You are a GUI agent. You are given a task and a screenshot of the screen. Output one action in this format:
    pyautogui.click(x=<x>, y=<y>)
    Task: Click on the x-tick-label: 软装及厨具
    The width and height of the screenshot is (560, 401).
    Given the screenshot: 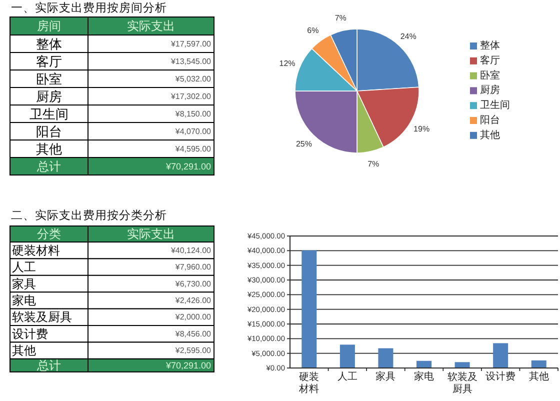 What is the action you would take?
    pyautogui.click(x=462, y=382)
    